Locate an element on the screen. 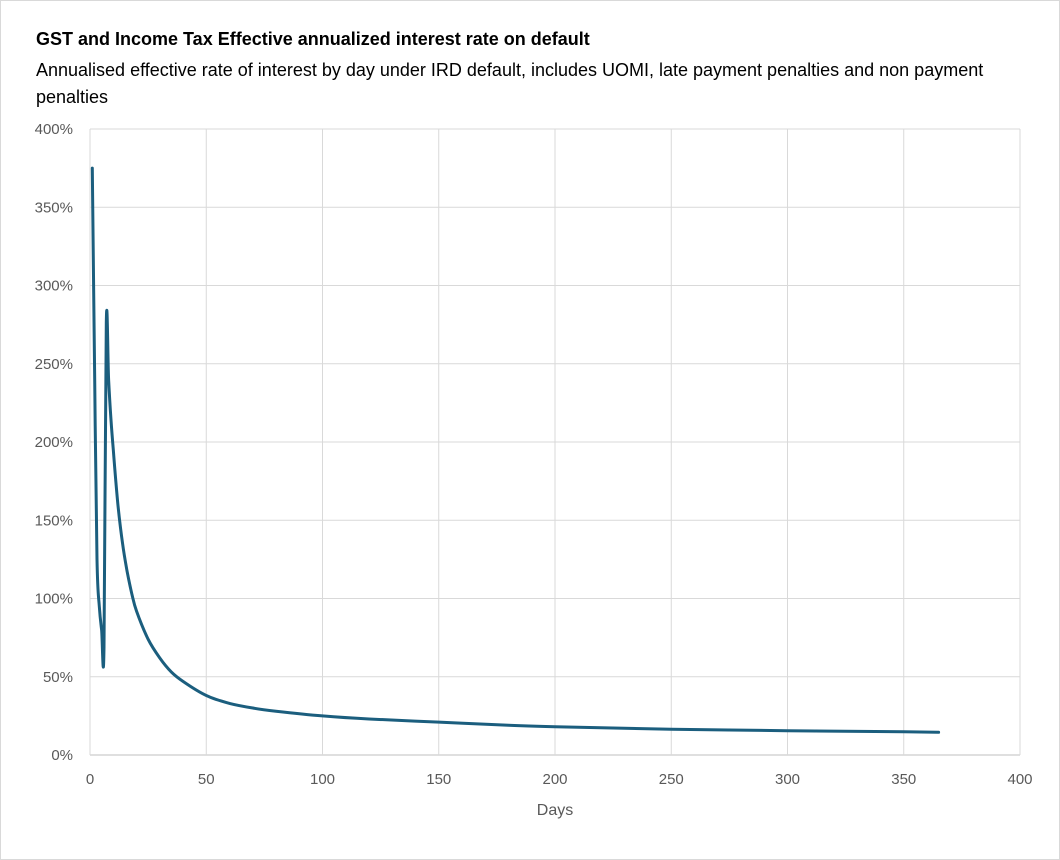 The width and height of the screenshot is (1060, 860). y-tick-label: 250% is located at coordinates (54, 364).